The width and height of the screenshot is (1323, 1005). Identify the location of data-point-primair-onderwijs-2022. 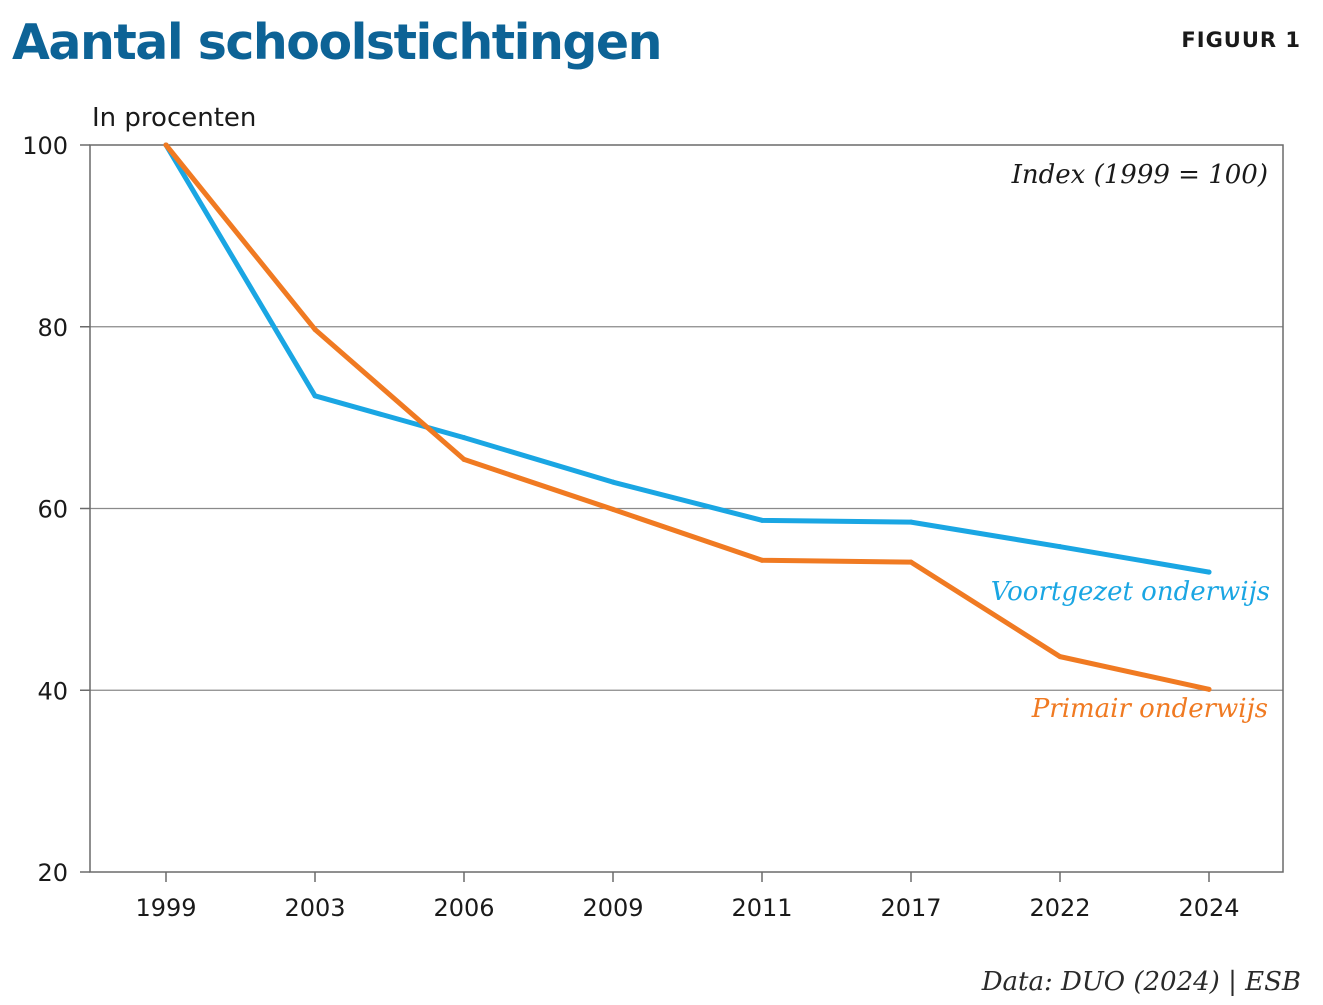
(1060, 657).